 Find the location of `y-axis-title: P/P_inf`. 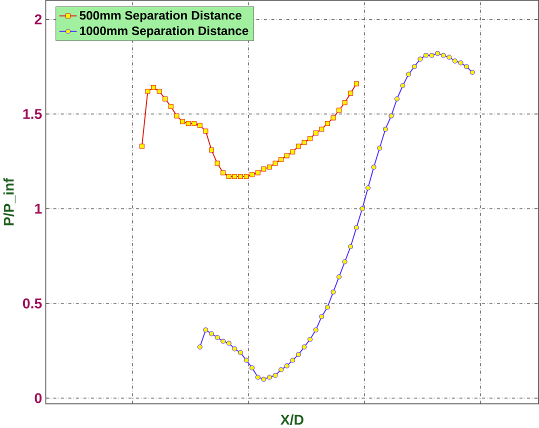

y-axis-title: P/P_inf is located at coordinates (9, 202).